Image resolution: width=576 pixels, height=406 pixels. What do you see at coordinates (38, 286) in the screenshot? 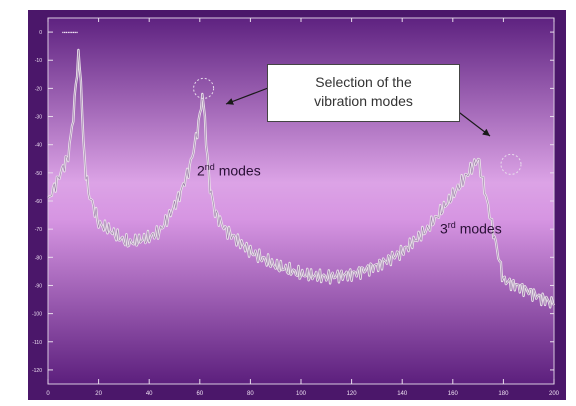
I see `y-tick-label-9: -90` at bounding box center [38, 286].